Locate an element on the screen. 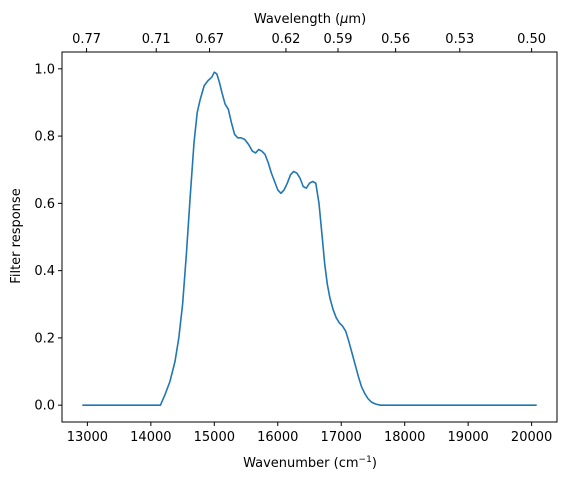 This screenshot has width=570, height=480. x-axis-label: Wavenumber (cm−1) is located at coordinates (310, 463).